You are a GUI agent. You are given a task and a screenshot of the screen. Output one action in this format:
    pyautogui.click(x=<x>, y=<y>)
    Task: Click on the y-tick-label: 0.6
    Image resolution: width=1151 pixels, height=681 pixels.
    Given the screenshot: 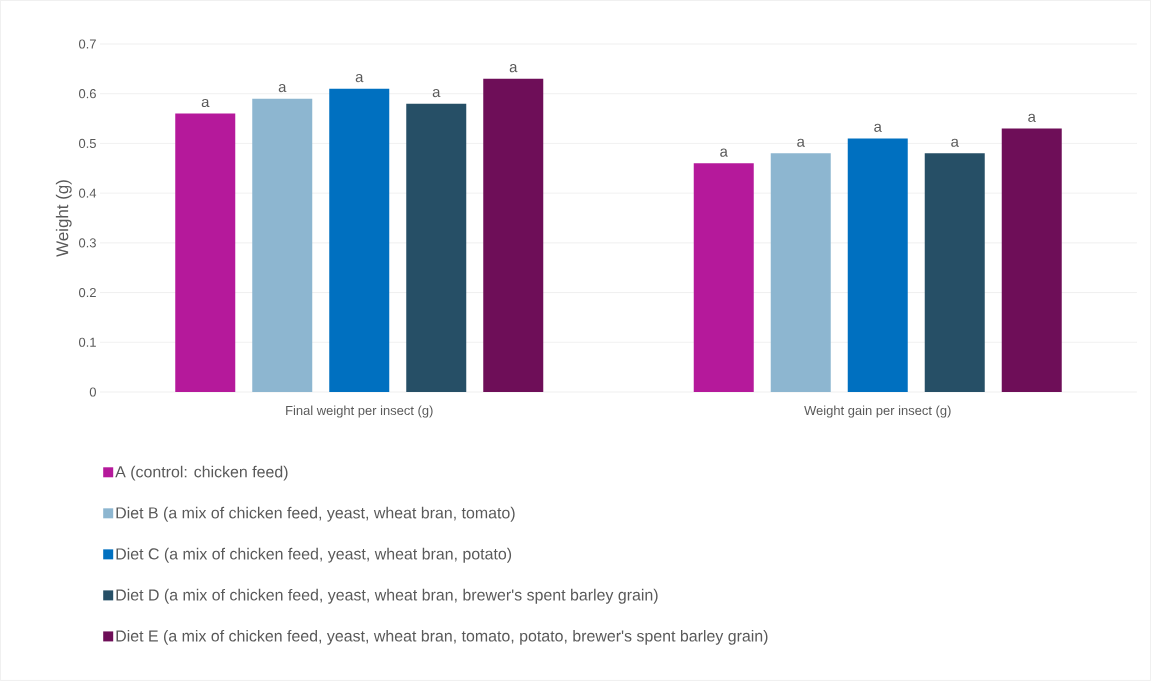 What is the action you would take?
    pyautogui.click(x=87, y=94)
    